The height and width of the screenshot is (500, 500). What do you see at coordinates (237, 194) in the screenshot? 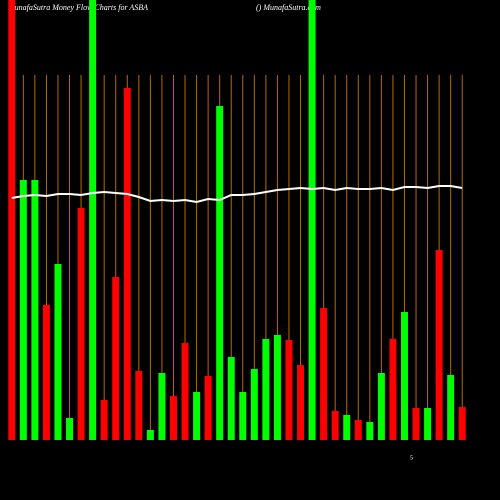
I see `money-flow-line` at bounding box center [237, 194].